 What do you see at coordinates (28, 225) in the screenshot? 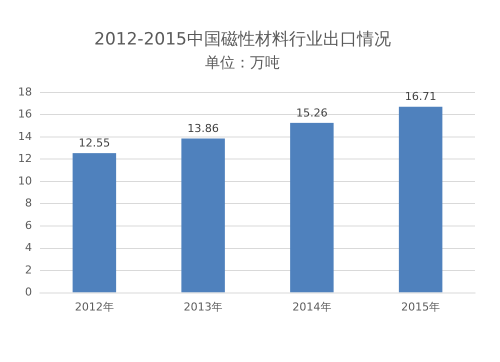
I see `y-tick-label: 6` at bounding box center [28, 225].